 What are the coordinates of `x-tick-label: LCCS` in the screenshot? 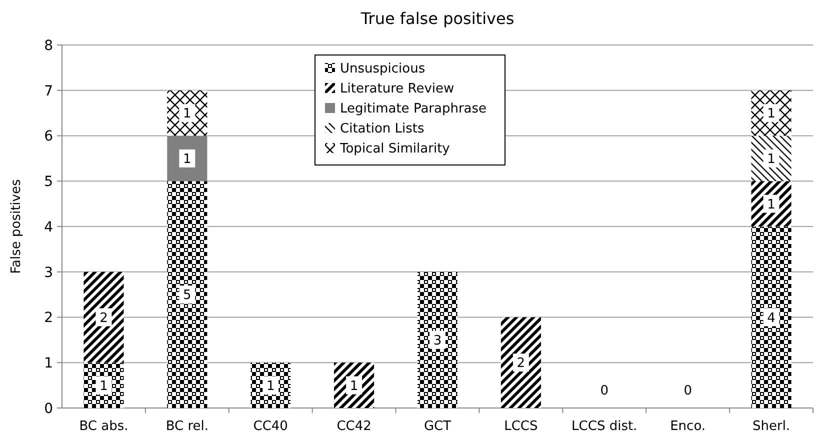 It's located at (521, 426).